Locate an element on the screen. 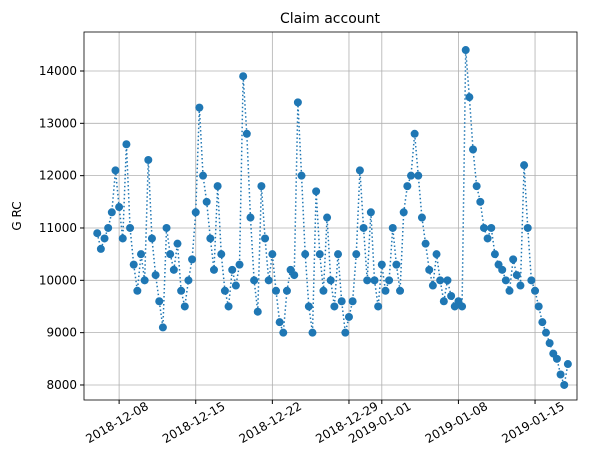  y-tick-label: 10000 is located at coordinates (58, 280).